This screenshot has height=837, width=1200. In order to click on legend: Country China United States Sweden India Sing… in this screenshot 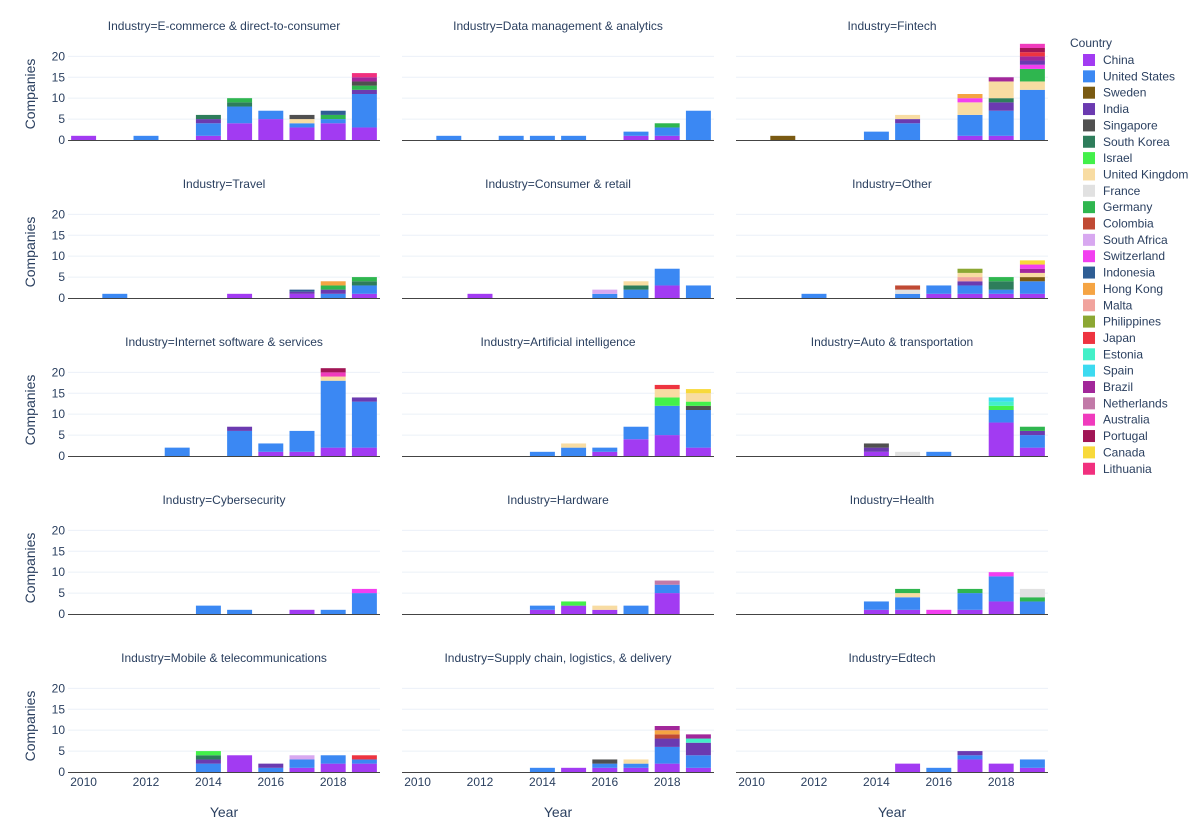, I will do `click(1129, 256)`.